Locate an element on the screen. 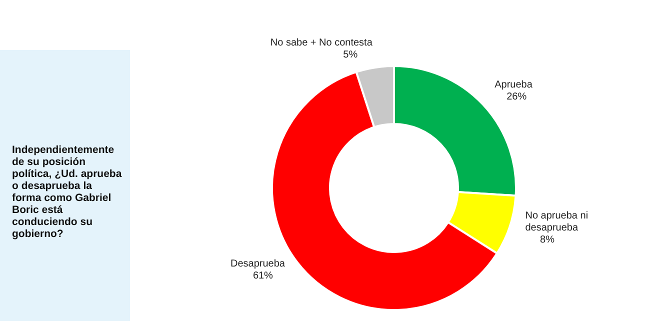 This screenshot has width=650, height=321. data-label: 61% is located at coordinates (263, 276).